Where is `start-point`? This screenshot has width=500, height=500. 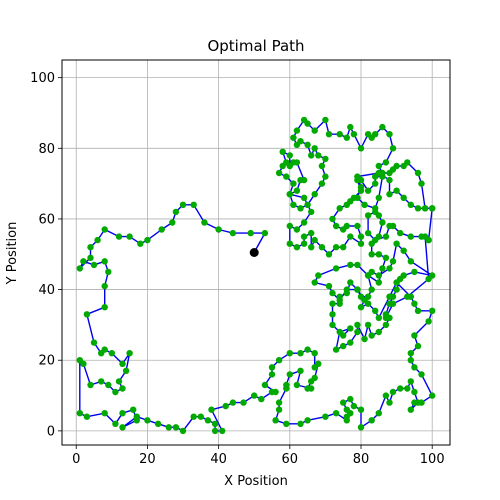
start-point is located at coordinates (254, 252).